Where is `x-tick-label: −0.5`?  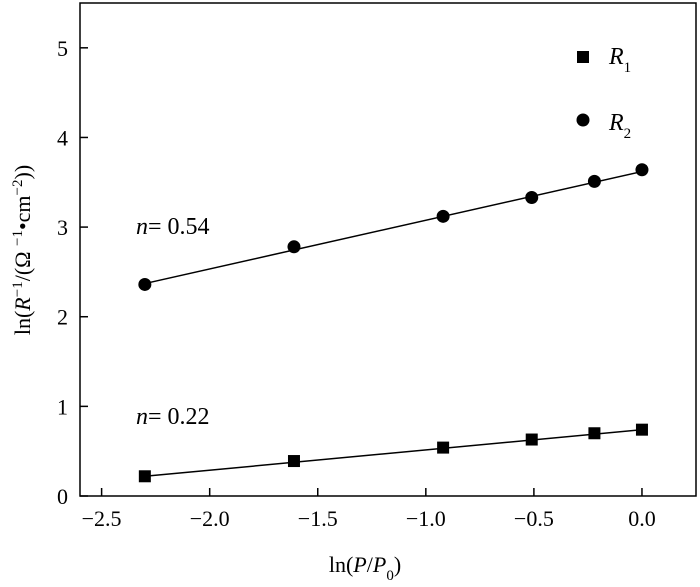
x-tick-label: −0.5 is located at coordinates (534, 518).